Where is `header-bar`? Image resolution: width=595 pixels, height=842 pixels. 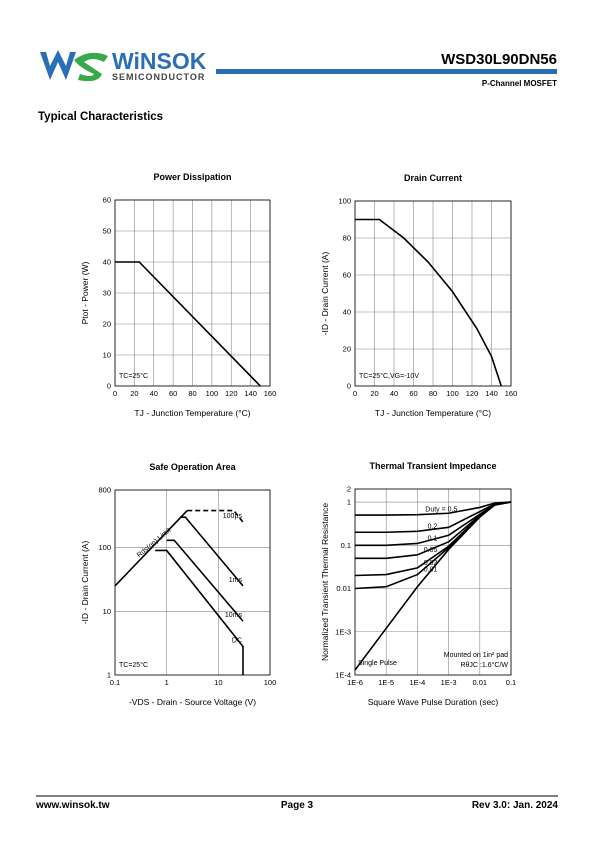
header-bar is located at coordinates (386, 71).